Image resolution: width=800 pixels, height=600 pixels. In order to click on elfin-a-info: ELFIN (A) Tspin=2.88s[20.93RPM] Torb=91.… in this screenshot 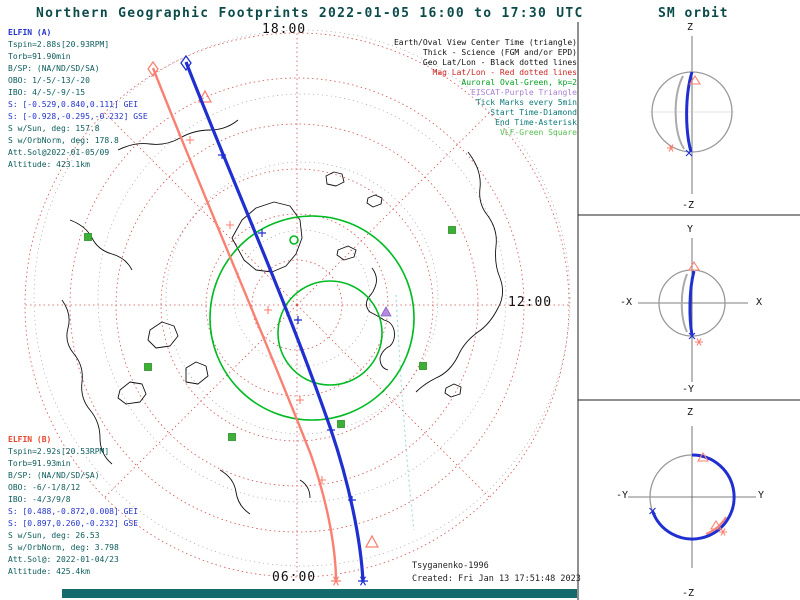, I will do `click(78, 99)`.